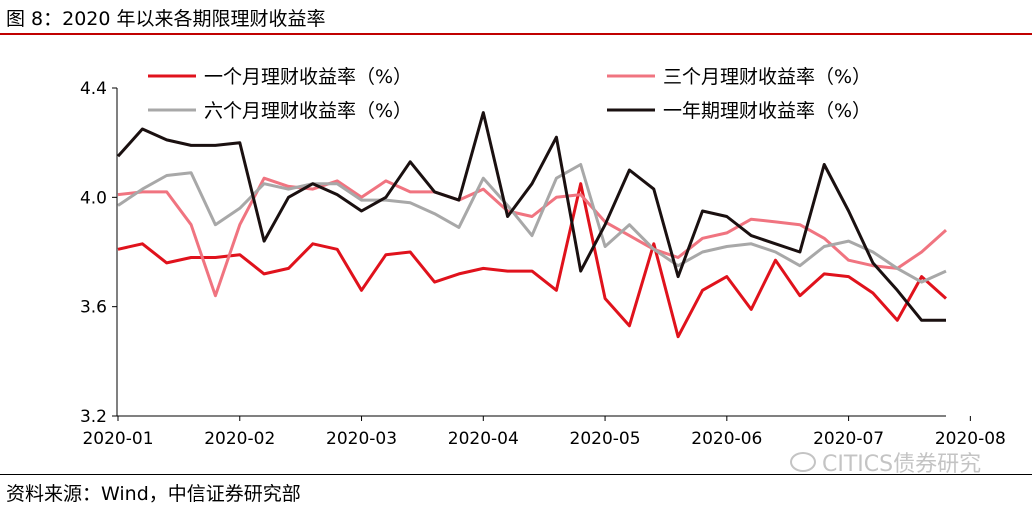 The image size is (1032, 506). Describe the element at coordinates (516, 34) in the screenshot. I see `title-divider` at that location.